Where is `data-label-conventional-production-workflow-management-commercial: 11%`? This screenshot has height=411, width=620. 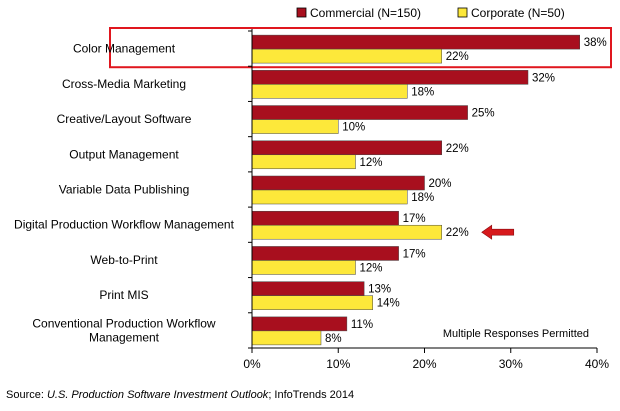
data-label-conventional-production-workflow-management-commercial: 11% is located at coordinates (362, 325).